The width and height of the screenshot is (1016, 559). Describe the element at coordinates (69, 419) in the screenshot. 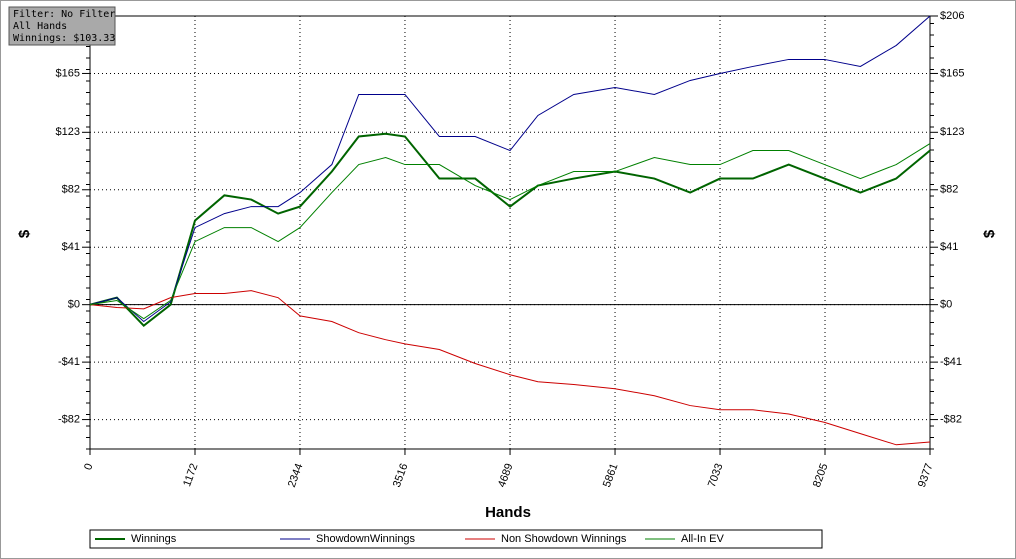

I see `y-tick-label: -$82` at that location.